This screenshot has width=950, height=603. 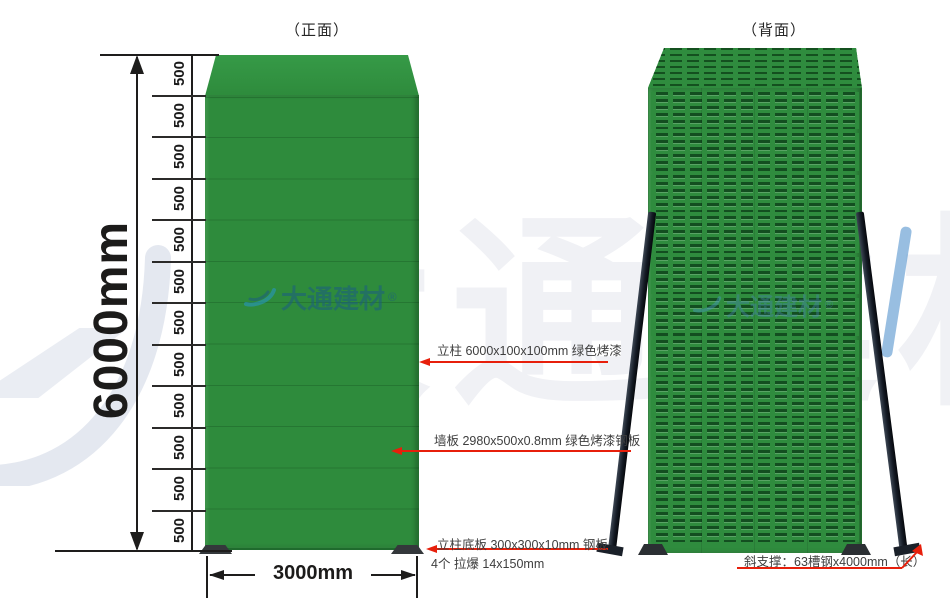 What do you see at coordinates (424, 362) in the screenshot?
I see `callout-arrow-column-icon` at bounding box center [424, 362].